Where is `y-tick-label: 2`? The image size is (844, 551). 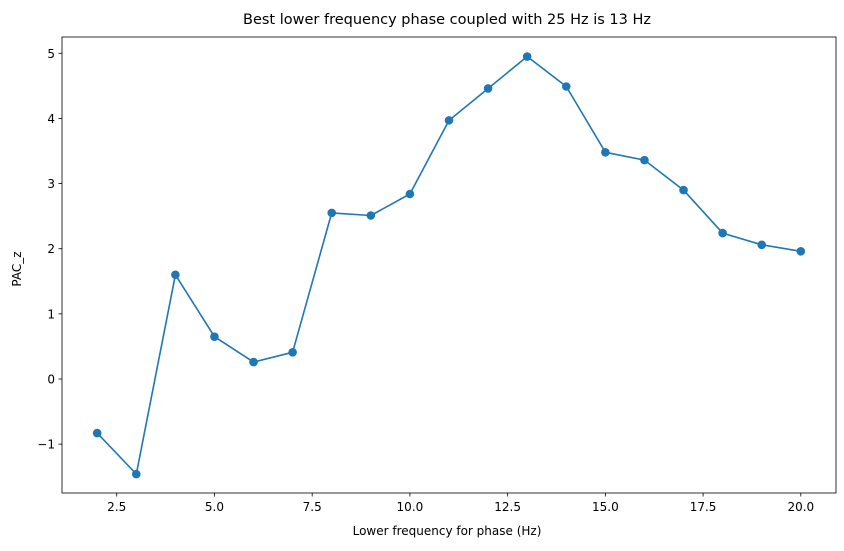
y-tick-label: 2 is located at coordinates (51, 249).